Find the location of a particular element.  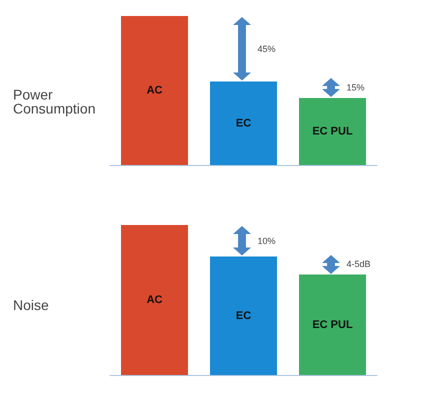

annotation: 45% is located at coordinates (267, 49).